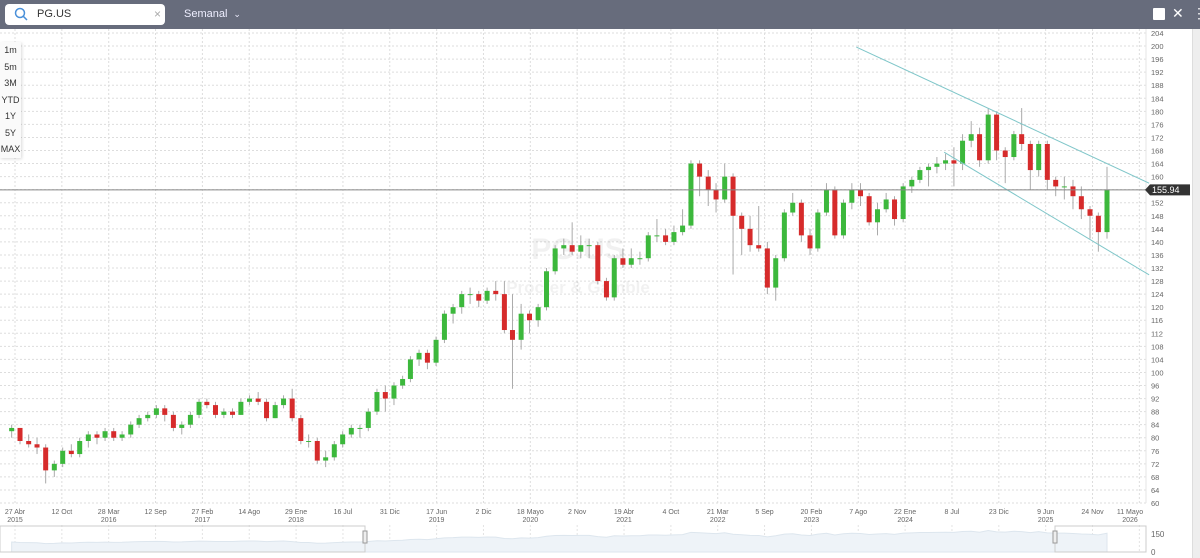 The height and width of the screenshot is (558, 1200). Describe the element at coordinates (1157, 359) in the screenshot. I see `y-tick-label: 104` at that location.